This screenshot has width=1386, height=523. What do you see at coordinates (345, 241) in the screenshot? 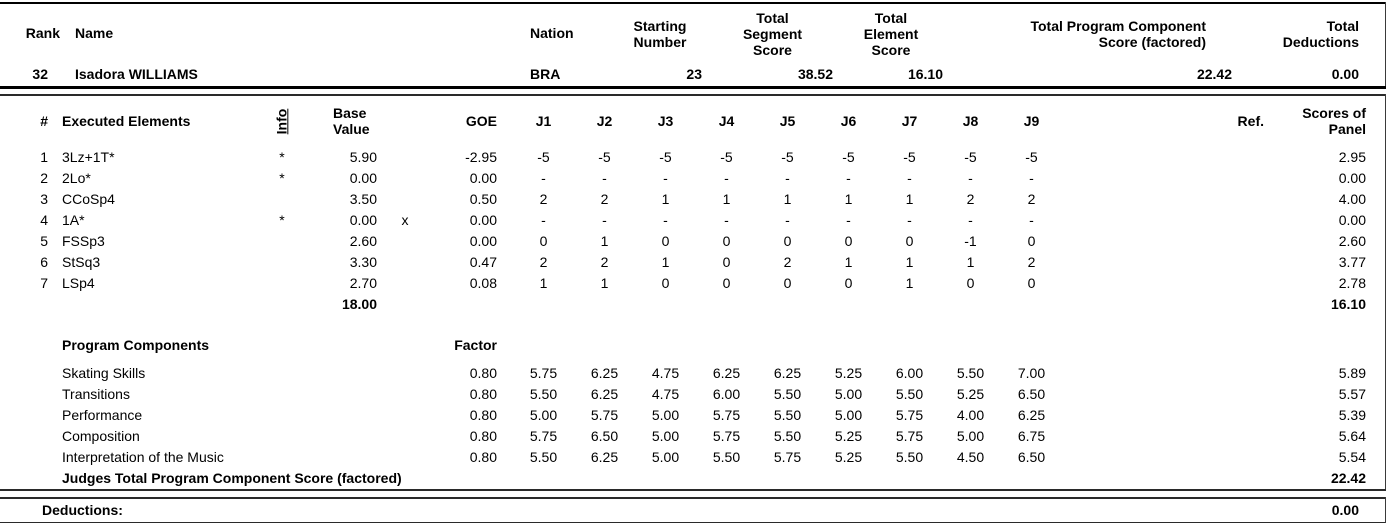
I see `element-base-value: 2.60` at bounding box center [345, 241].